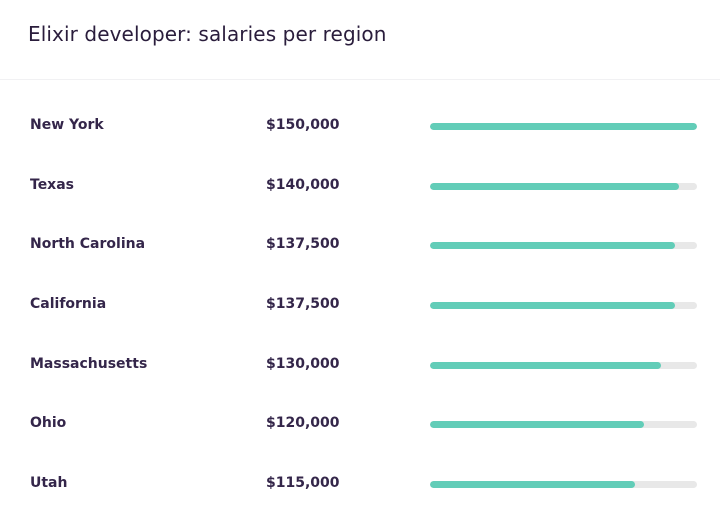 This screenshot has width=720, height=519. I want to click on salary-row: Massachusetts $130,000, so click(360, 366).